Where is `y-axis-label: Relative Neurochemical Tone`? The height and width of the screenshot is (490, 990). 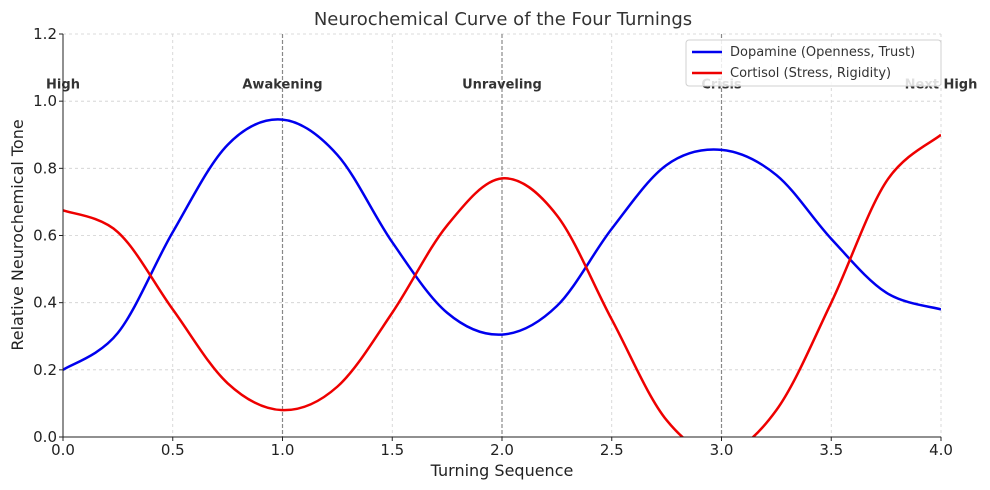 y-axis-label: Relative Neurochemical Tone is located at coordinates (17, 234).